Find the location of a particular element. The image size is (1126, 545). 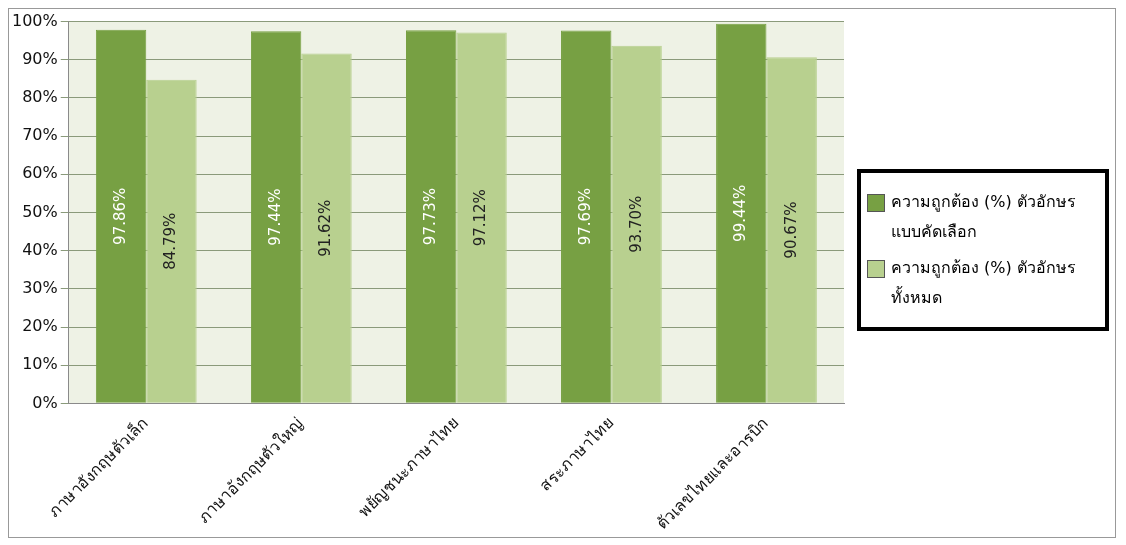

data-label: 90.67% is located at coordinates (790, 230).